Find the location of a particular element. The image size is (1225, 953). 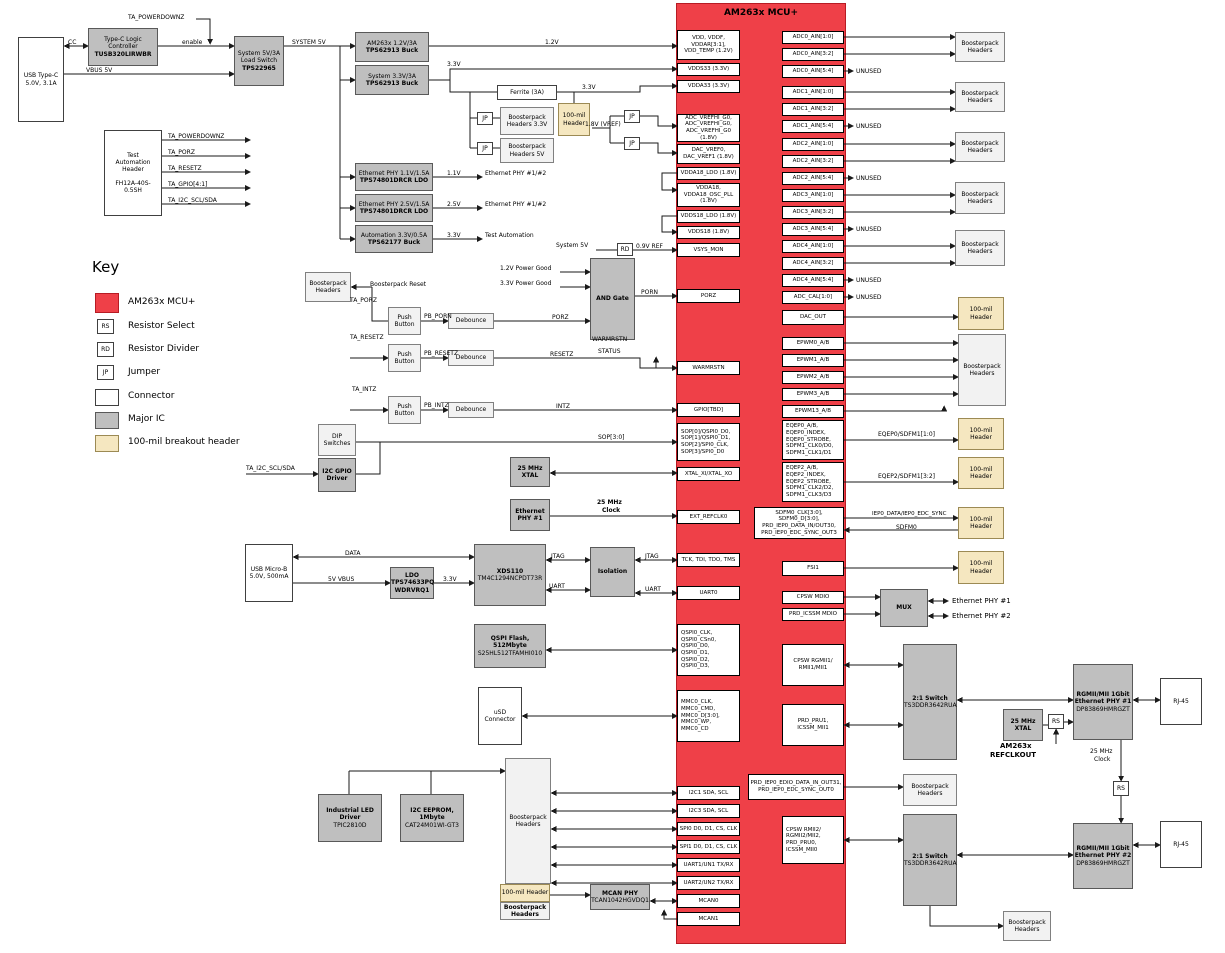

pin-vdds18: VDDS18 (1.8V) is located at coordinates (708, 232).